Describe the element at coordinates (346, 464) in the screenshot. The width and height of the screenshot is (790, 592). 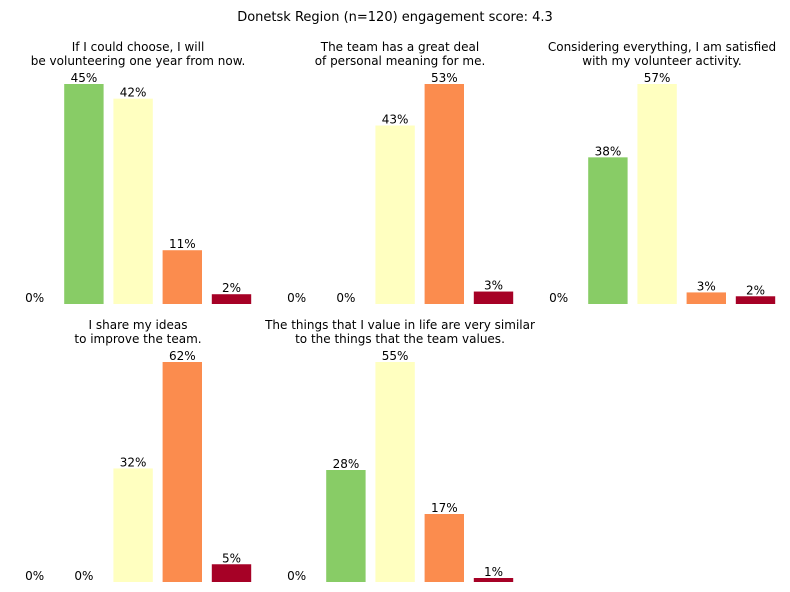
I see `bar-value-label: 28%` at that location.